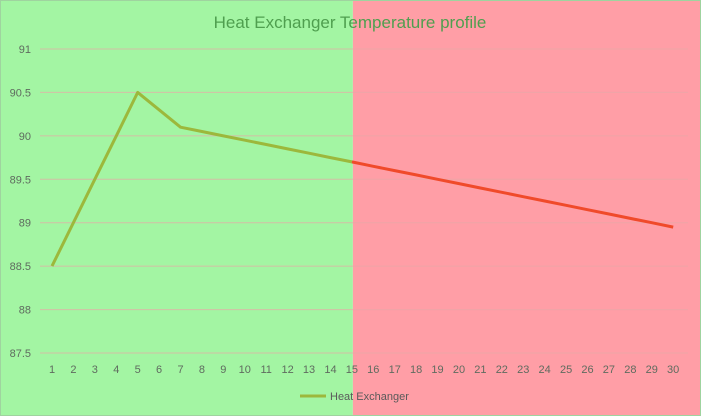 The image size is (701, 416). I want to click on y-tick-label: 87.5, so click(20, 354).